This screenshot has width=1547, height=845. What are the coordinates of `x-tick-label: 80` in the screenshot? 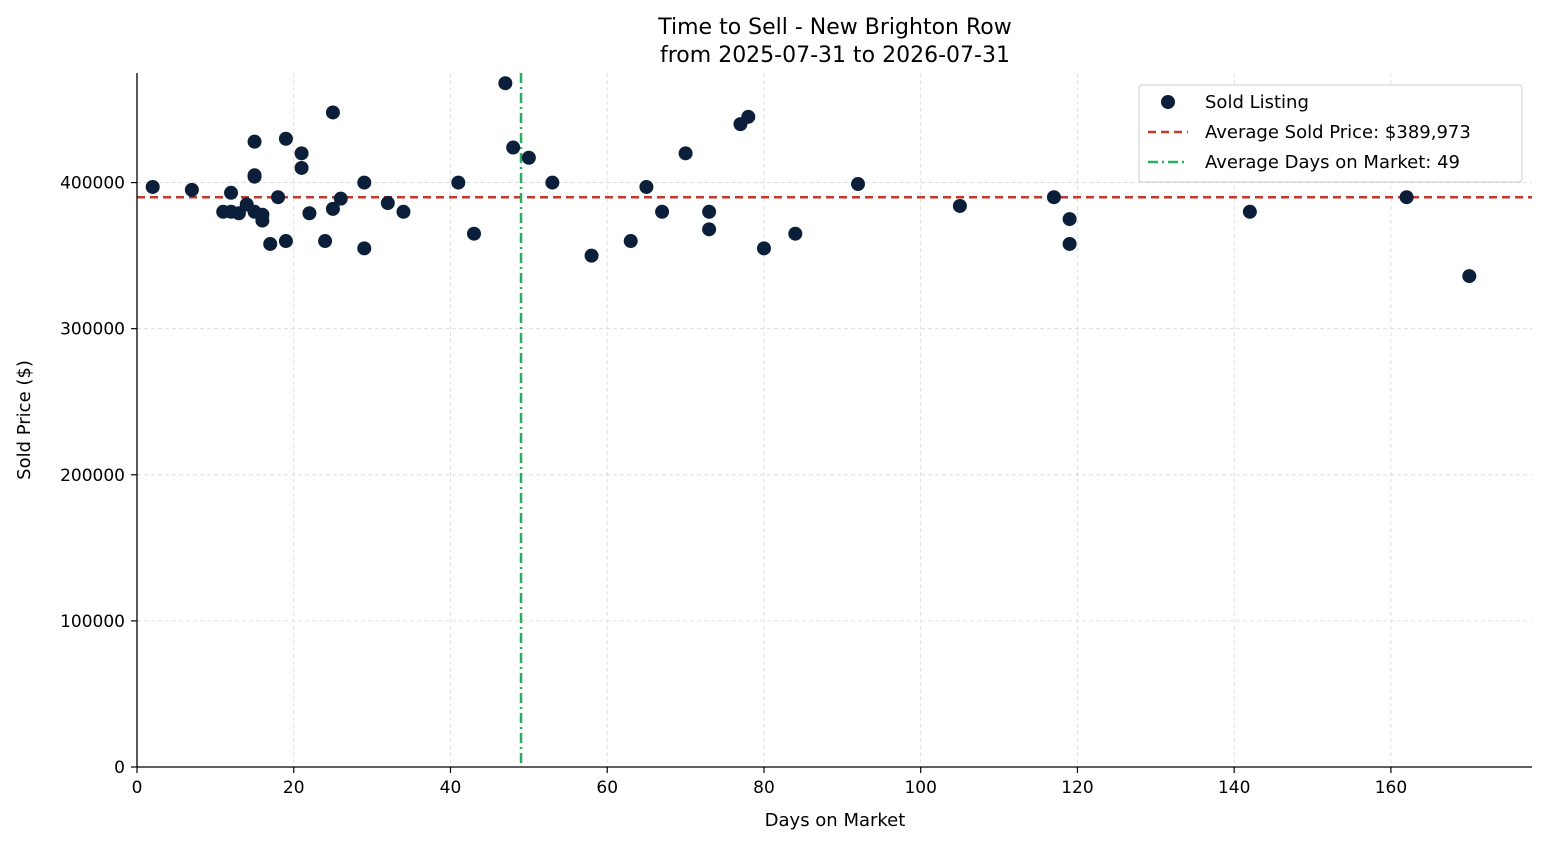 It's located at (764, 788).